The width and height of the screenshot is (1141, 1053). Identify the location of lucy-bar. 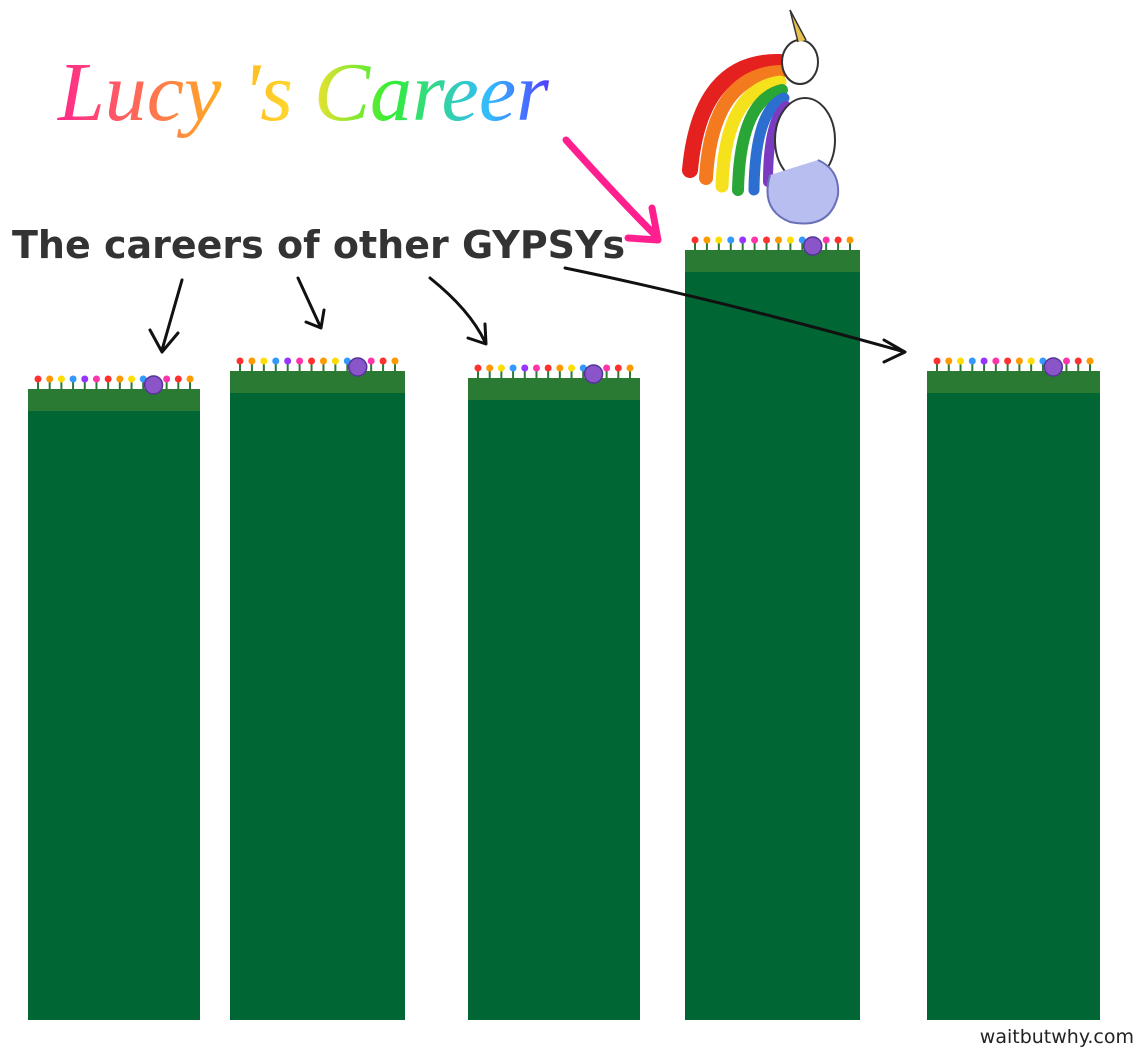
(772, 638).